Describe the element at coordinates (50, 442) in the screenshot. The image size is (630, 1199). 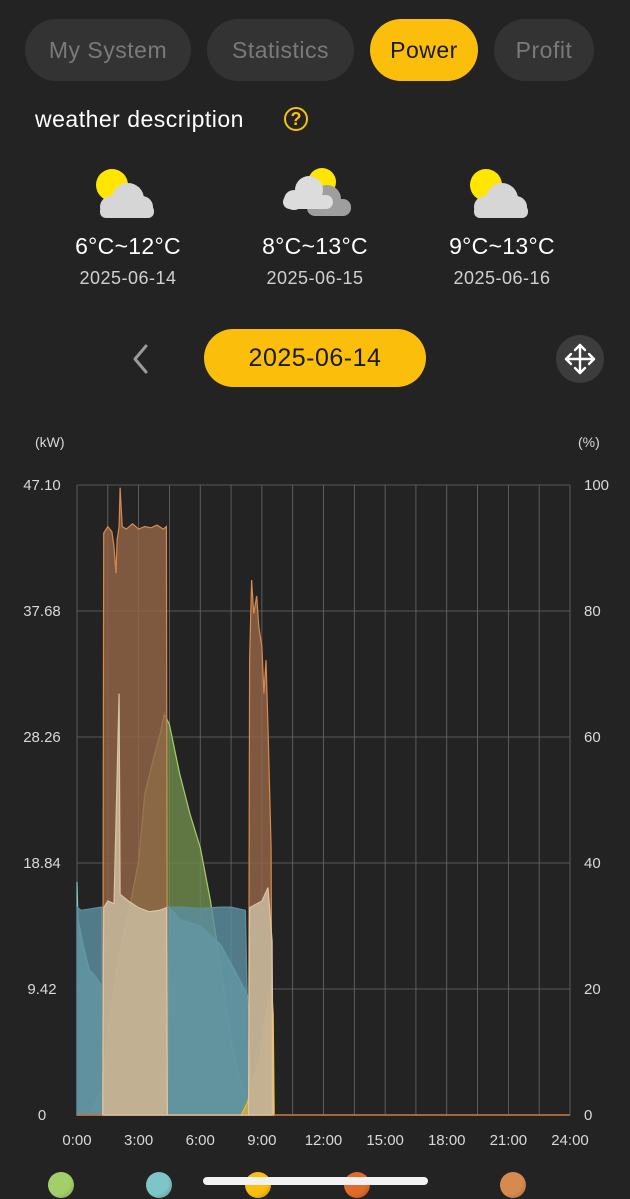
I see `left-axis-unit: (kW)` at that location.